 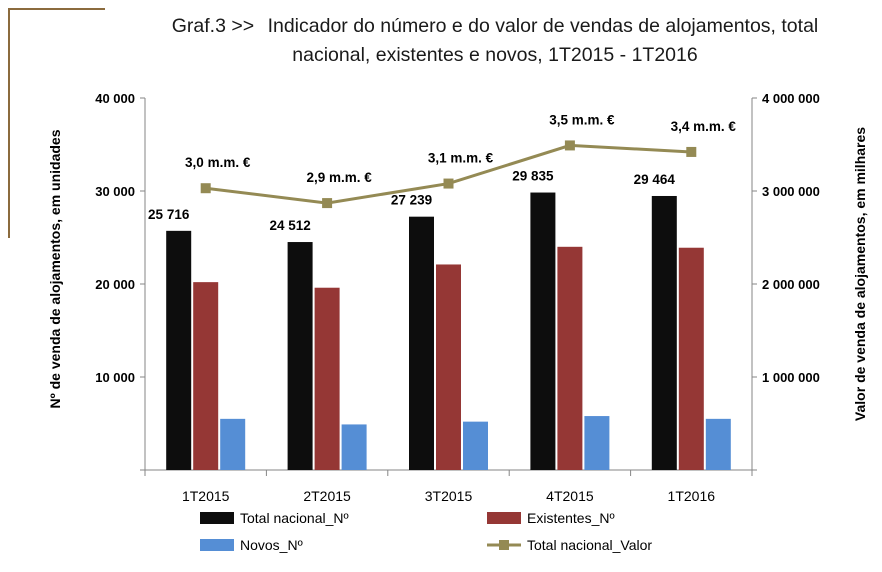 What do you see at coordinates (169, 214) in the screenshot?
I see `bar-data-label: 25 716` at bounding box center [169, 214].